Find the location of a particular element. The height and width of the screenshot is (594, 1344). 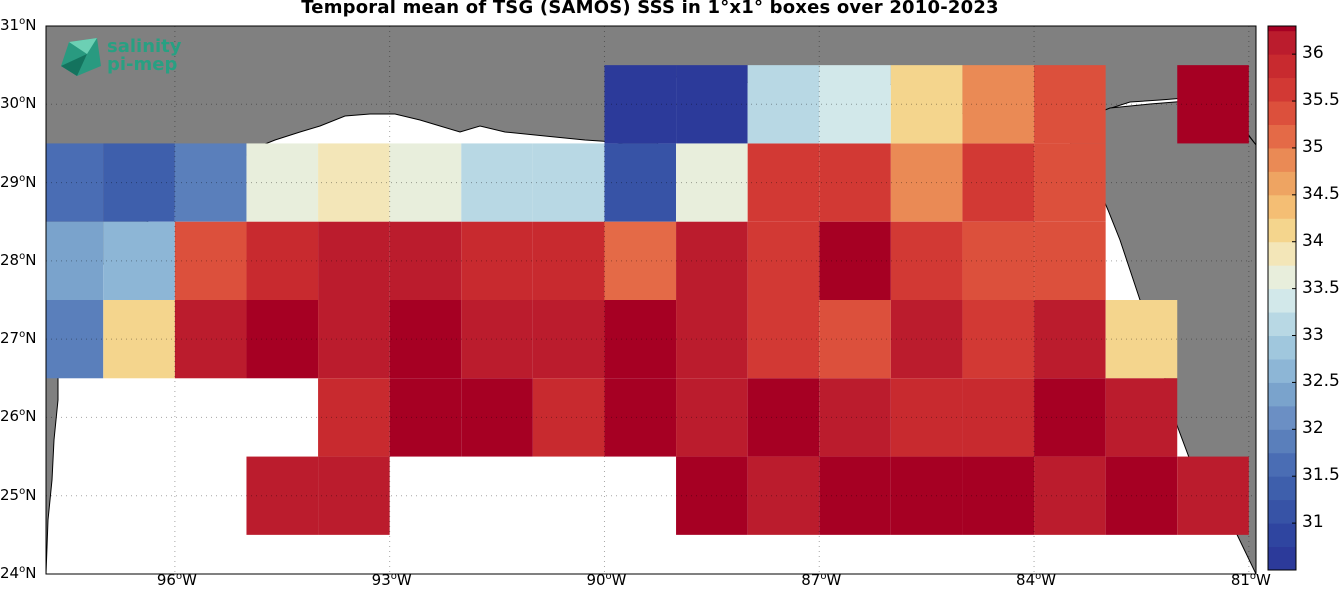

colorbar-tick-label: 35.5 is located at coordinates (1321, 100).